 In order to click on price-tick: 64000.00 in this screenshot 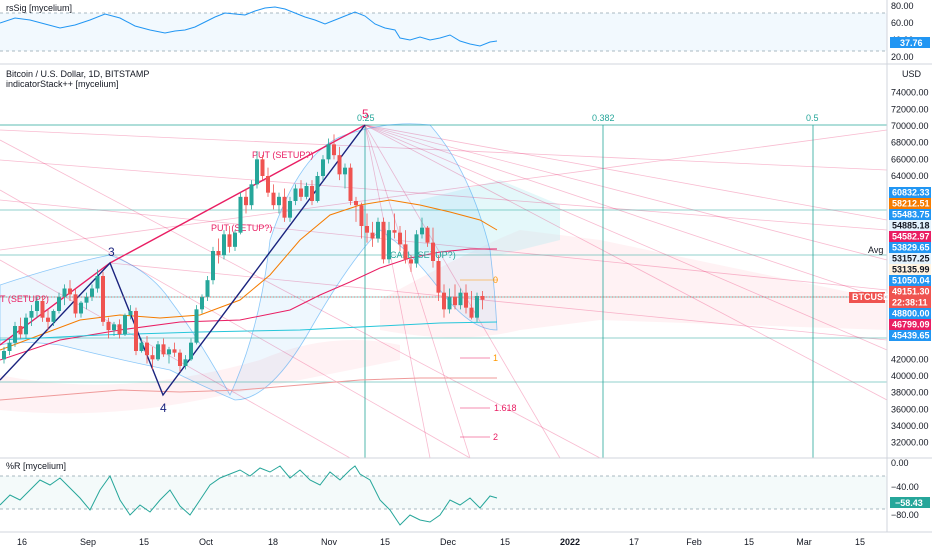, I will do `click(910, 176)`.